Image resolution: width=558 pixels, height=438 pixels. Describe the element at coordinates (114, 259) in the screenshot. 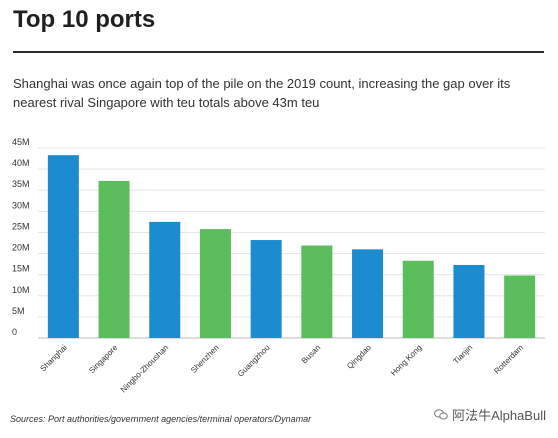

I see `bar-singapore` at that location.